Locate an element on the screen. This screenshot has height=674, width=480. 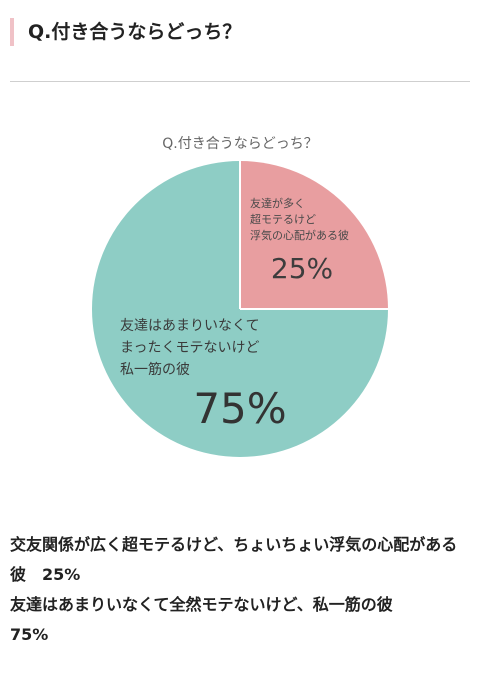
summary-item-value: 25% is located at coordinates (61, 574).